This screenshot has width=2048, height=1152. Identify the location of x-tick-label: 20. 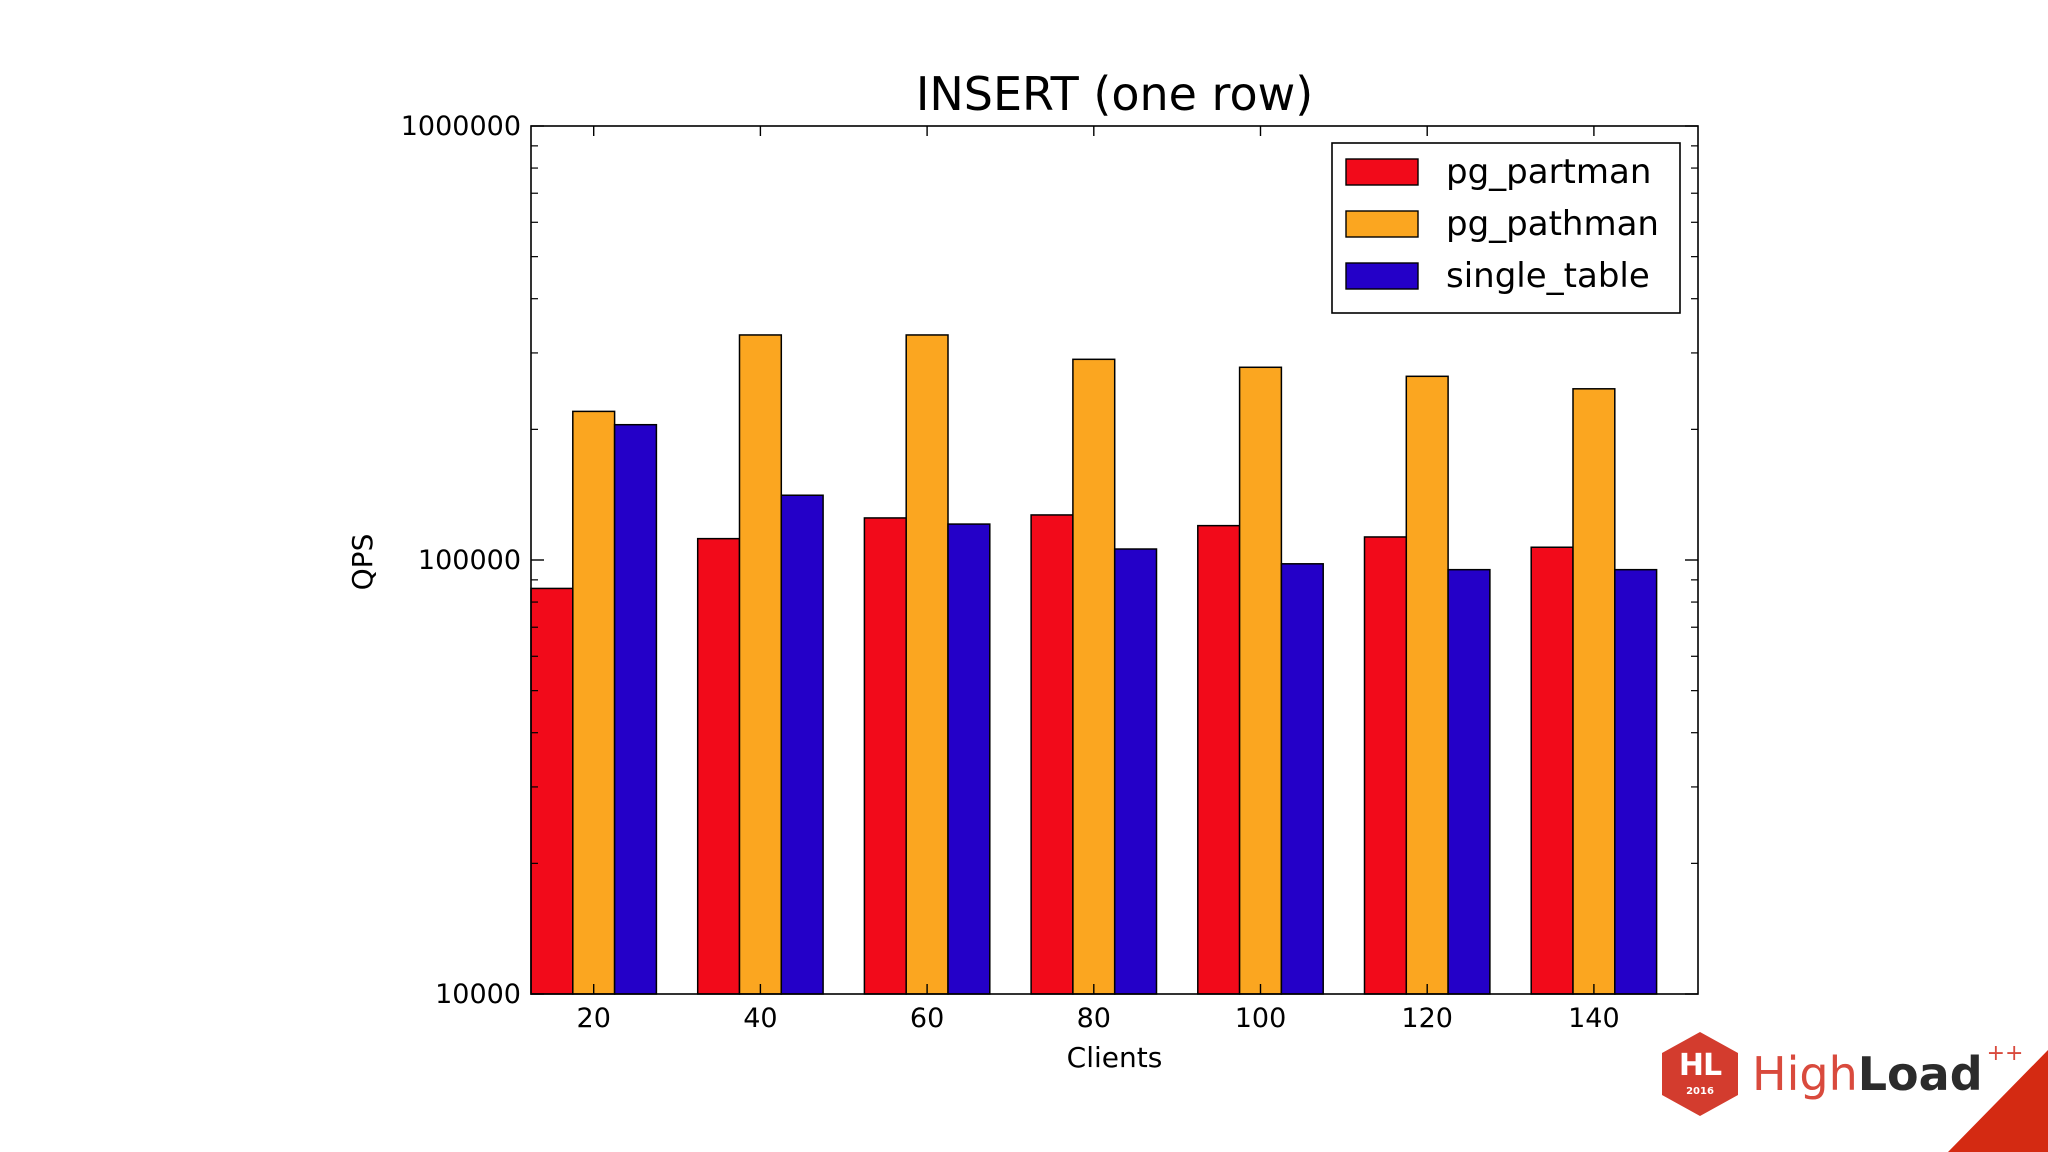
(594, 1018).